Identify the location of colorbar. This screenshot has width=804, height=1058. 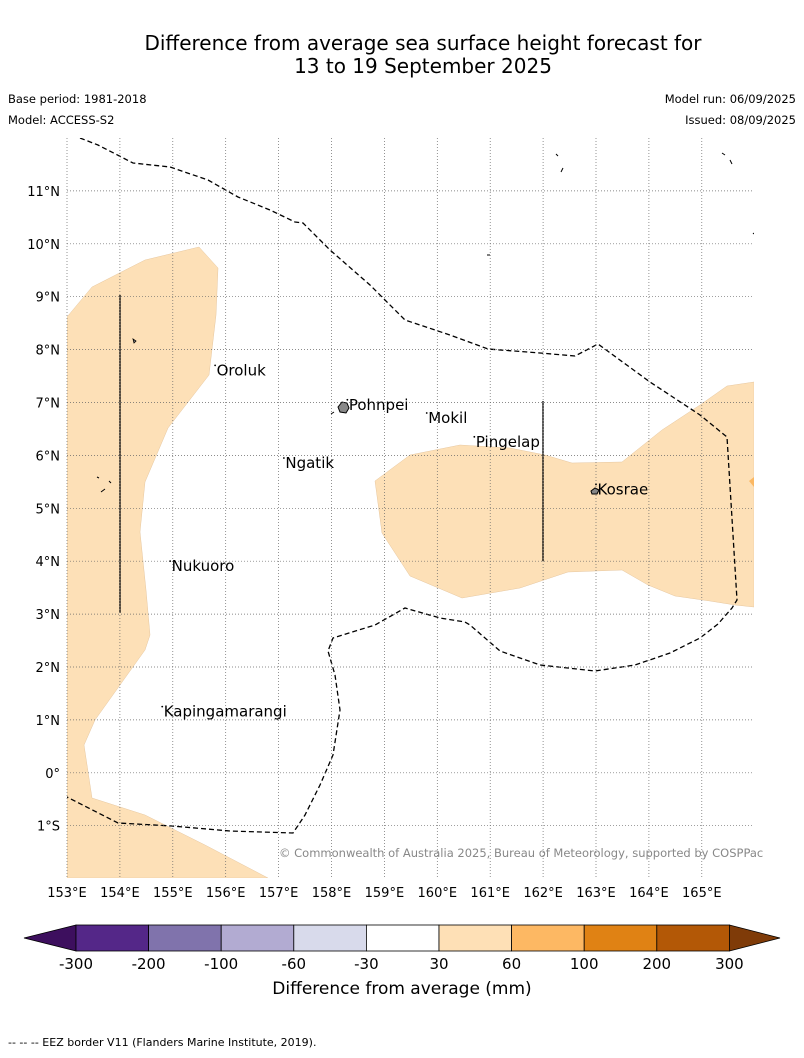
(402, 938).